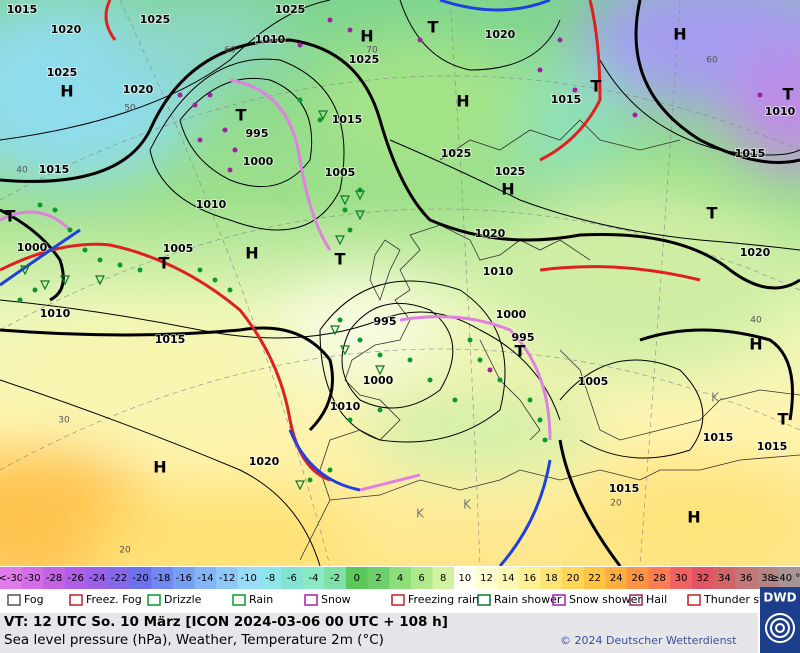 Image resolution: width=800 pixels, height=653 pixels. Describe the element at coordinates (336, 599) in the screenshot. I see `legend-label: Snow` at that location.